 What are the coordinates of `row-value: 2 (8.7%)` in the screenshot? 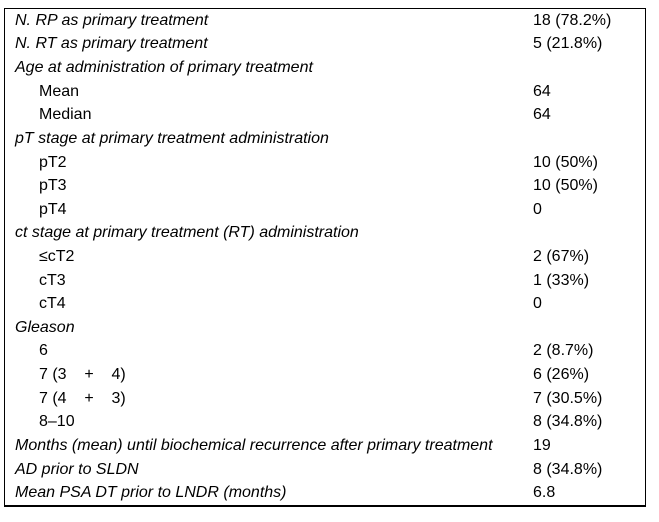 It's located at (563, 351).